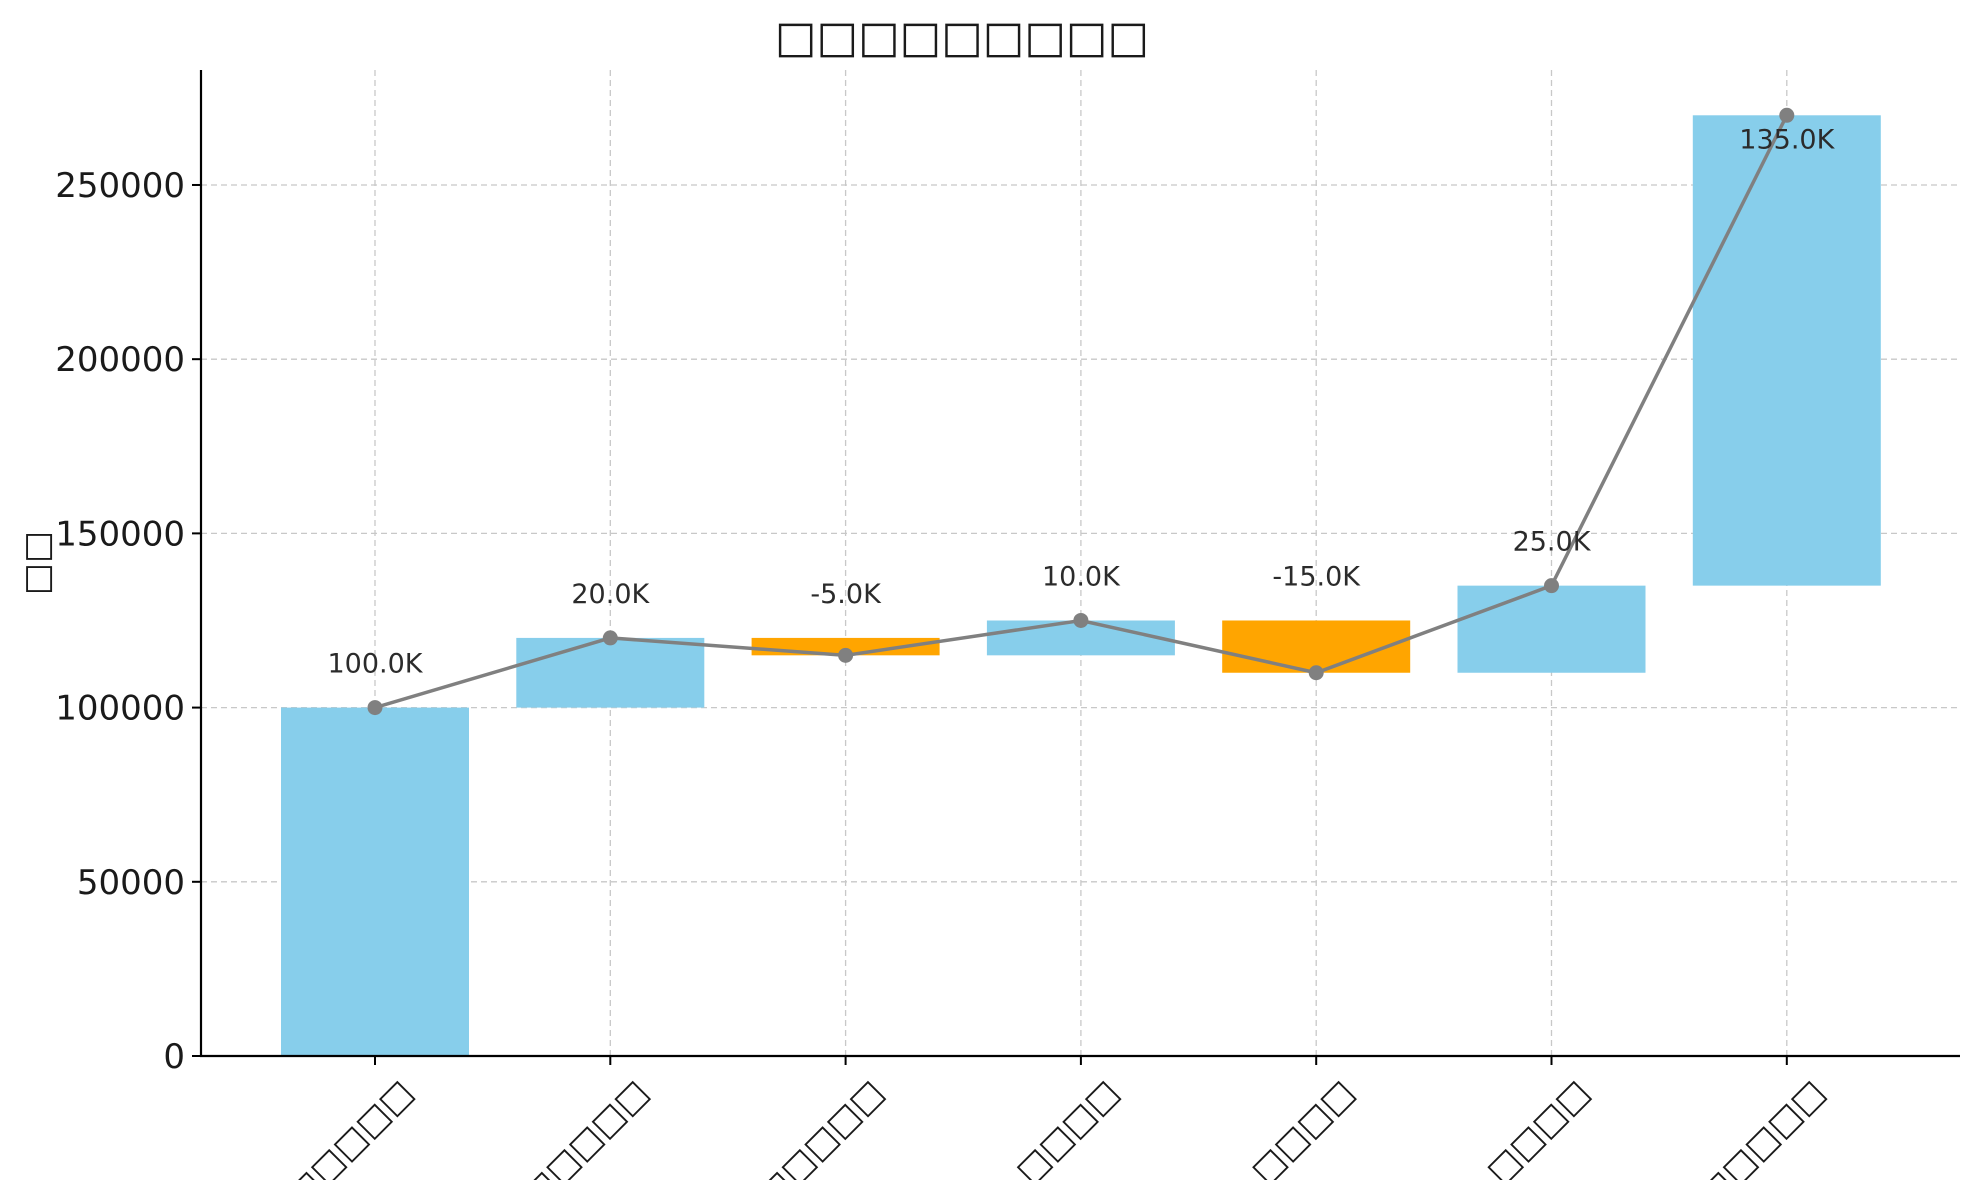  What do you see at coordinates (120, 709) in the screenshot?
I see `y-tick-label: 100000` at bounding box center [120, 709].